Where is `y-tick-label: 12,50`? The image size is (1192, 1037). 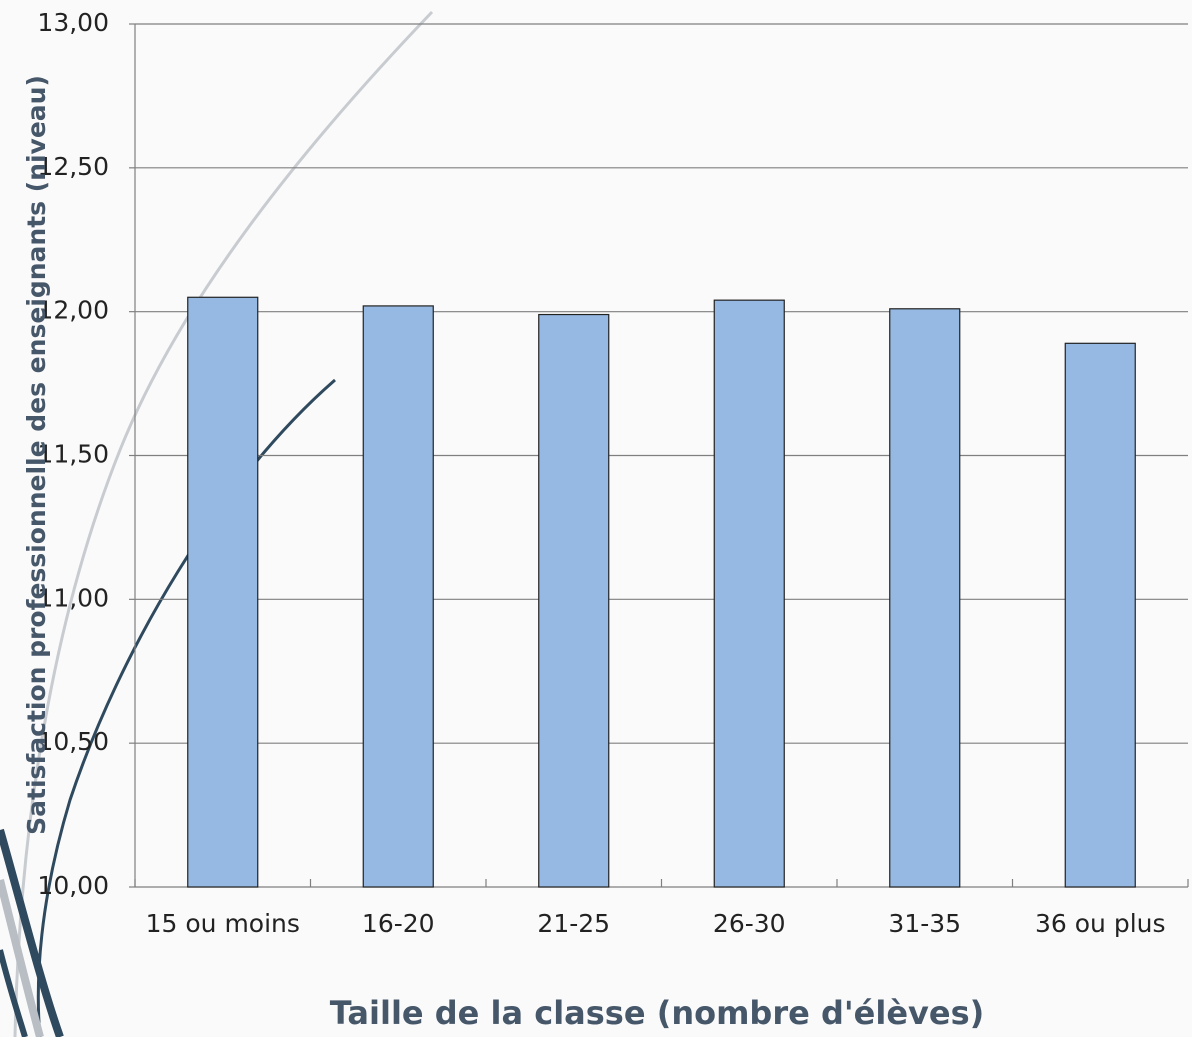 y-tick-label: 12,50 is located at coordinates (73, 166).